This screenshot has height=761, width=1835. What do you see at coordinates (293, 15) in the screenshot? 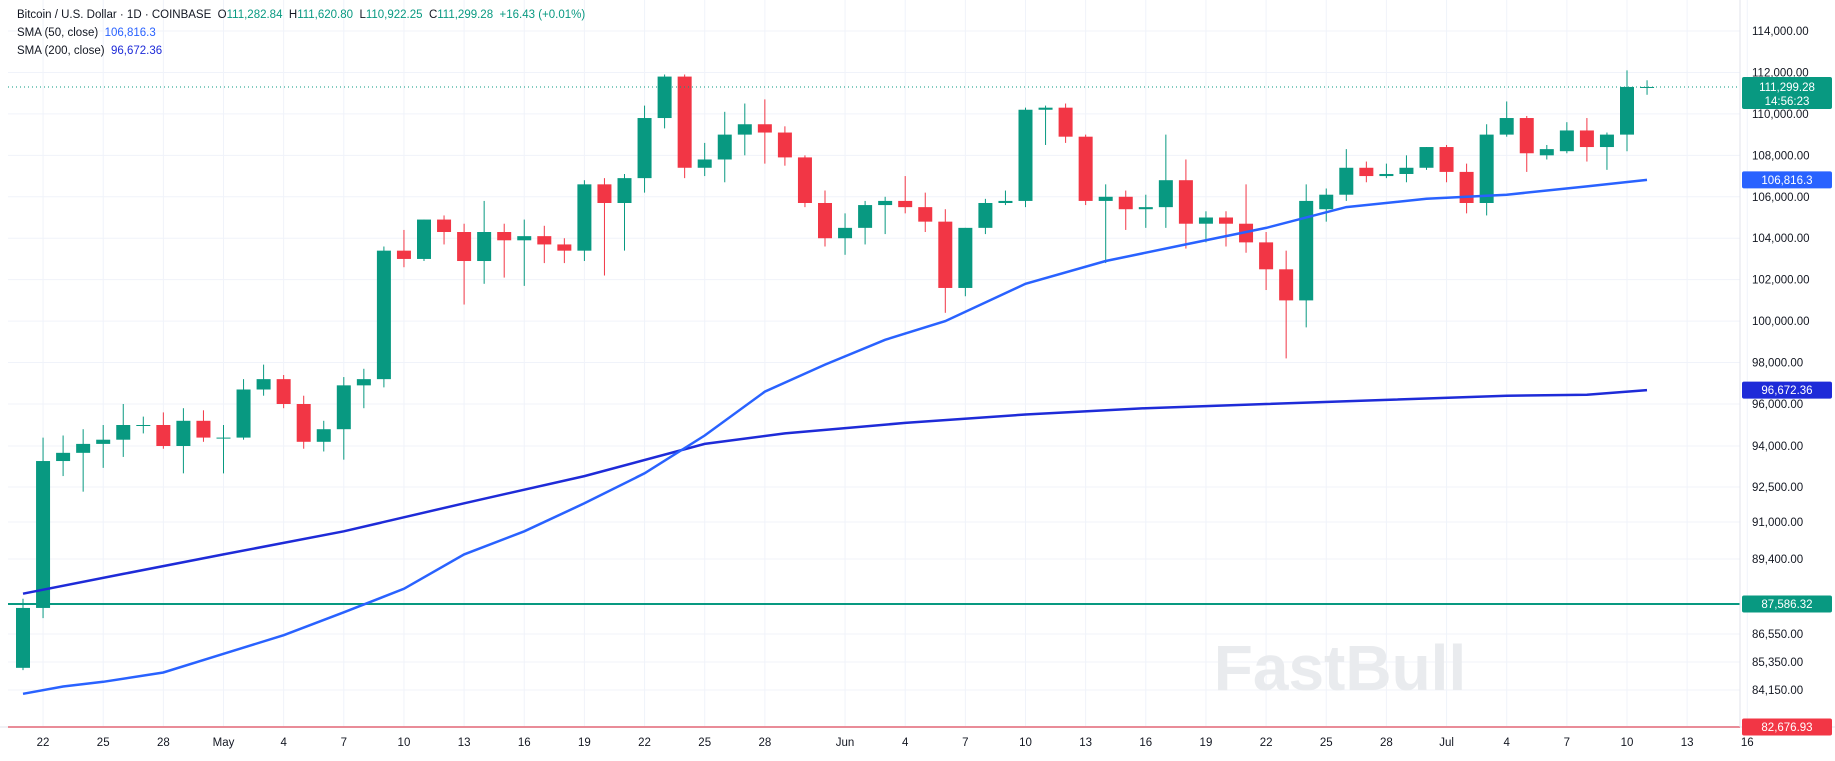
I see `high-label: H` at bounding box center [293, 15].